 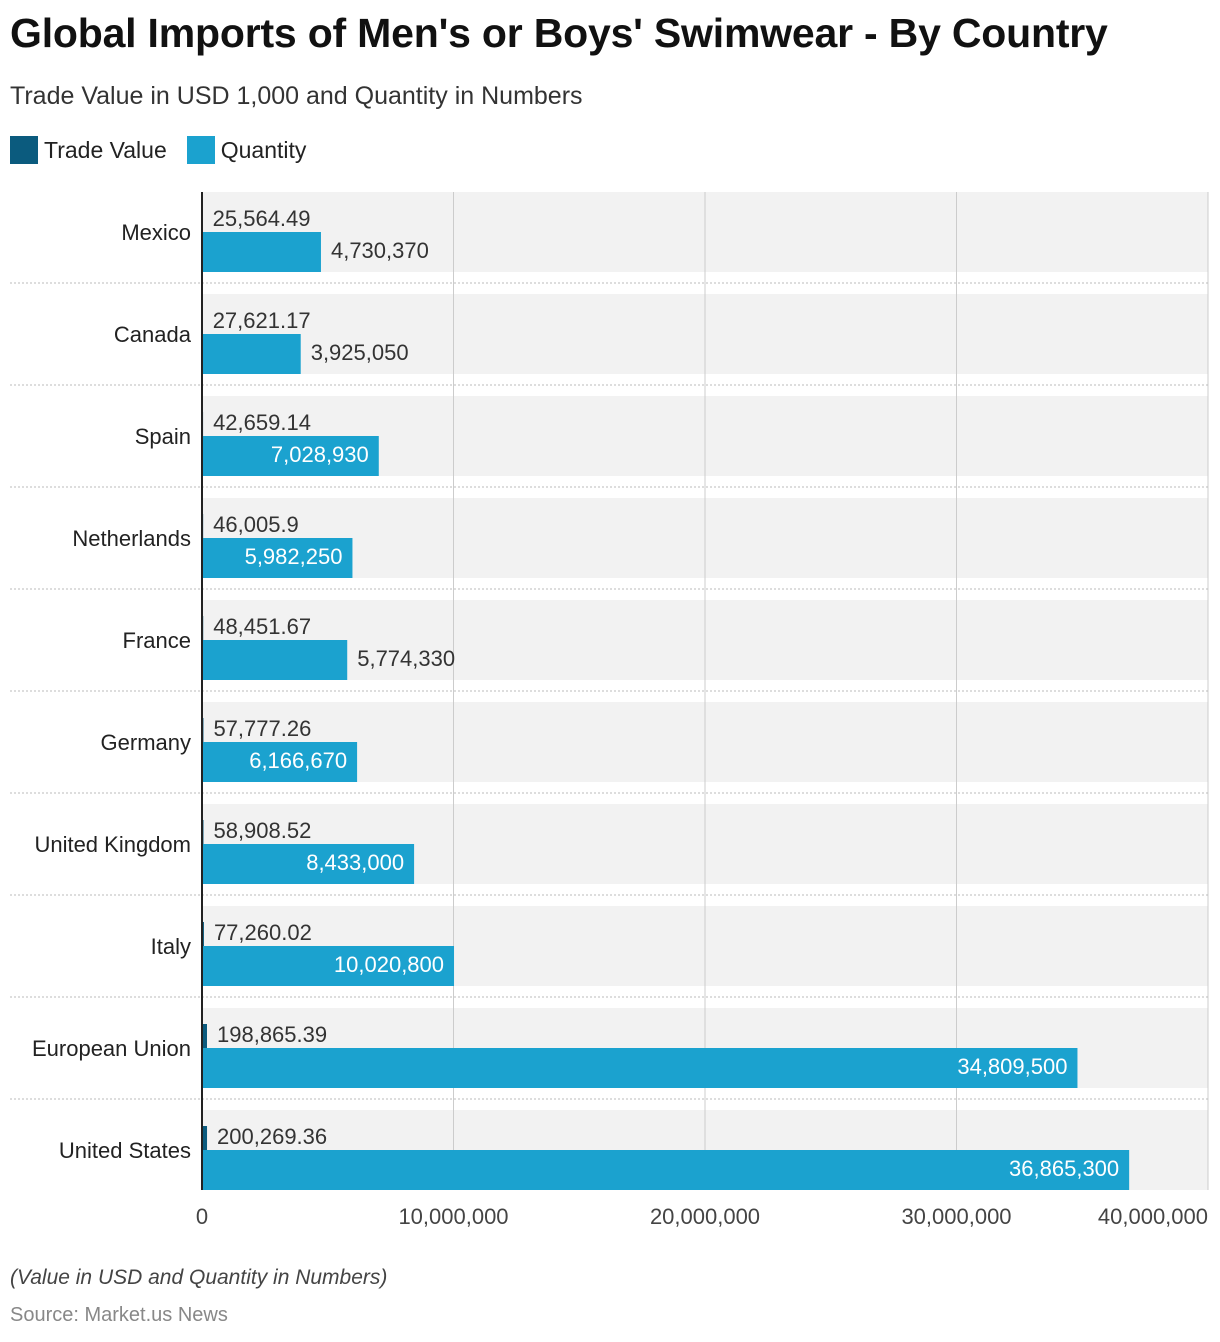 I want to click on trade-value-label: 77,260.02, so click(x=263, y=932).